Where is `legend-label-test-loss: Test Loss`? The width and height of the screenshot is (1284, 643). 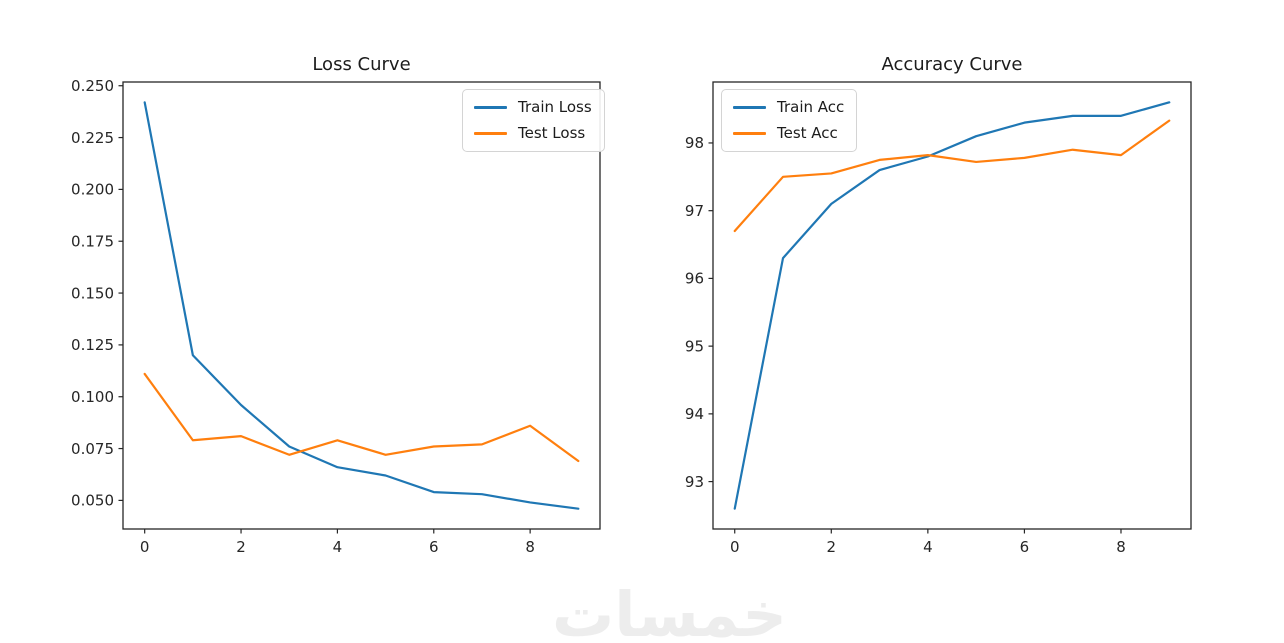
legend-label-test-loss: Test Loss is located at coordinates (552, 133).